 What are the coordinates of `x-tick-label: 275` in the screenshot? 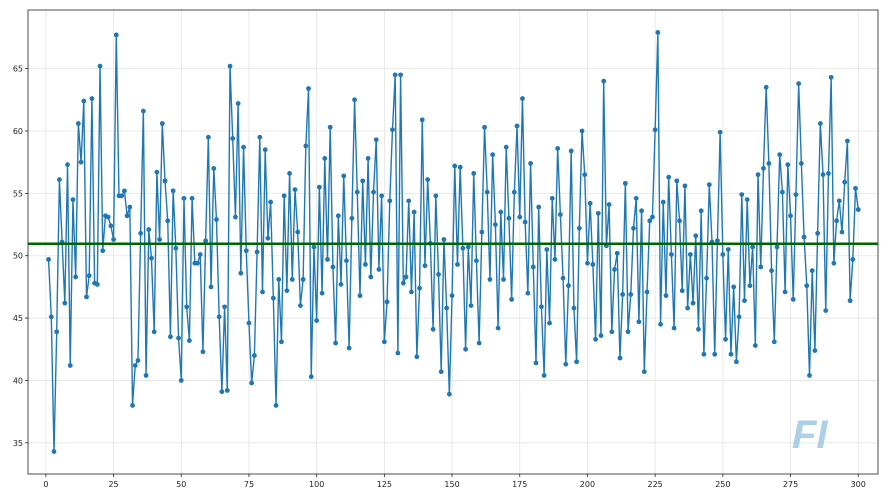 It's located at (790, 484).